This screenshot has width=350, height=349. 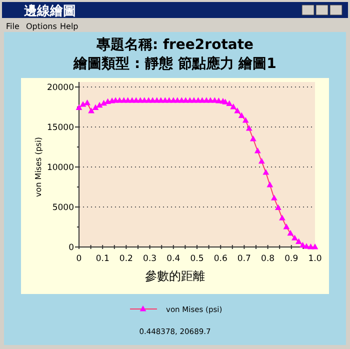 What do you see at coordinates (13, 26) in the screenshot?
I see `text: File` at bounding box center [13, 26].